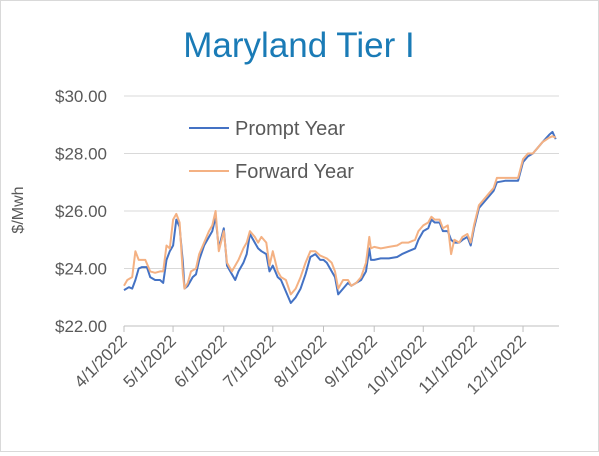 The width and height of the screenshot is (599, 456). What do you see at coordinates (300, 361) in the screenshot?
I see `x-tick-label: 8/1/2022` at bounding box center [300, 361].